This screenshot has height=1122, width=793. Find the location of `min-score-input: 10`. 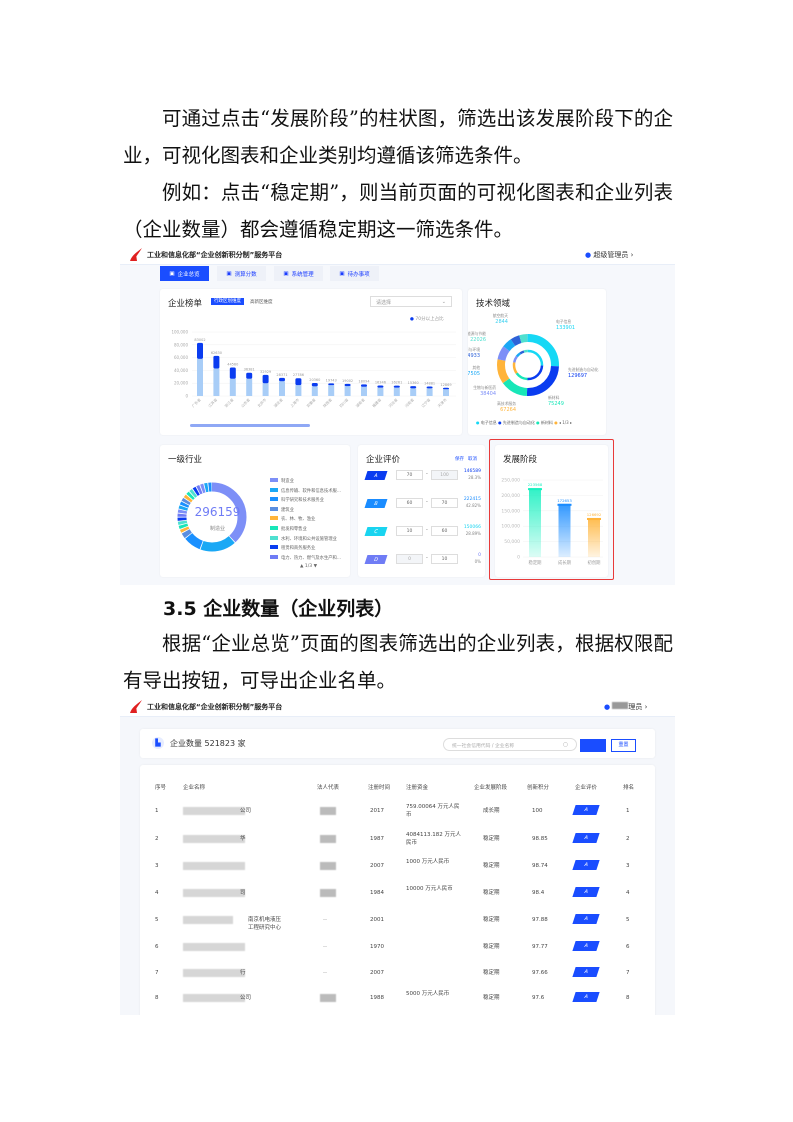

min-score-input: 10 is located at coordinates (409, 531).